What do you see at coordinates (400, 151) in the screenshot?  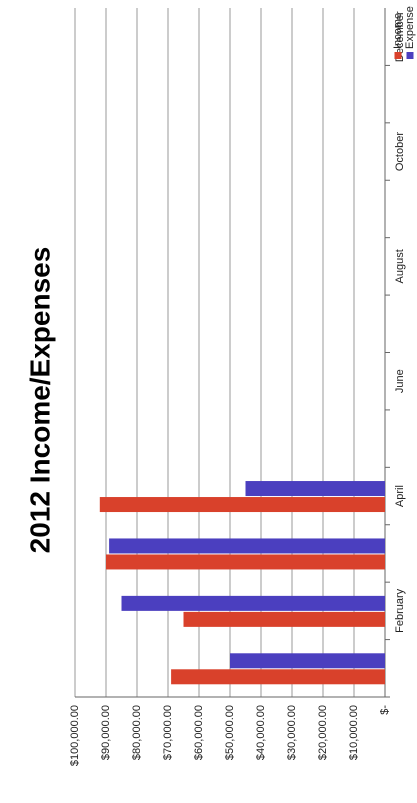 I see `x-tick-label: October` at bounding box center [400, 151].